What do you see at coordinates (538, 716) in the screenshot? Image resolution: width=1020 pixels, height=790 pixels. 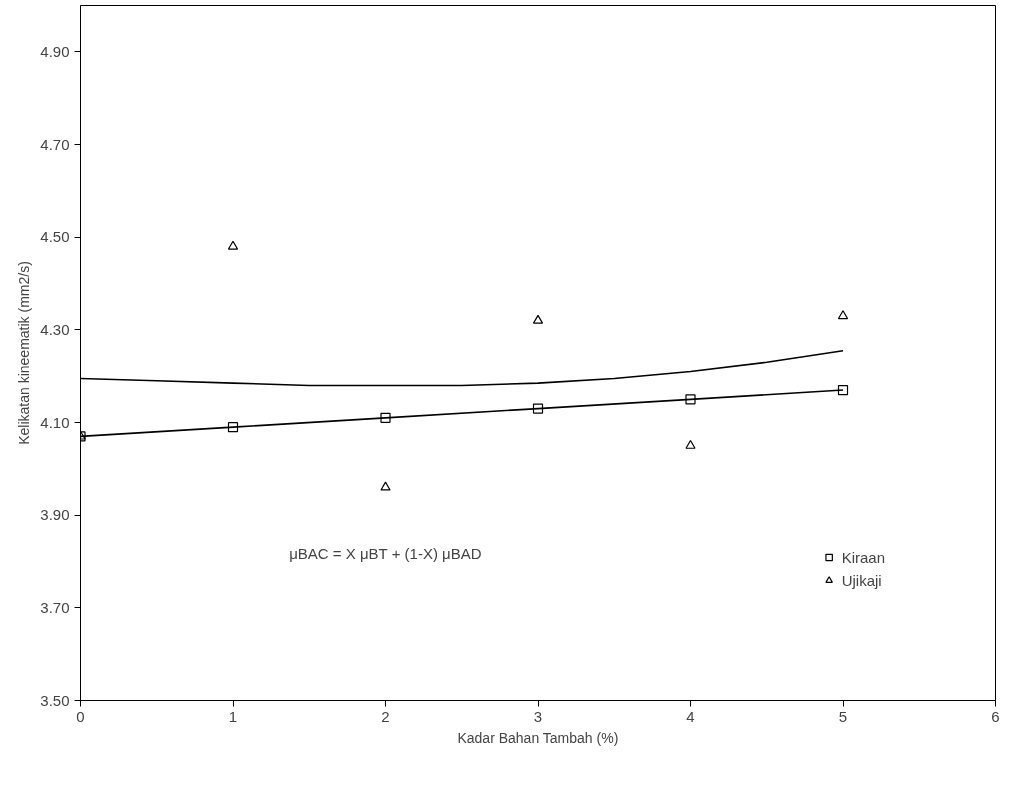 I see `x-tick-label: 3` at bounding box center [538, 716].